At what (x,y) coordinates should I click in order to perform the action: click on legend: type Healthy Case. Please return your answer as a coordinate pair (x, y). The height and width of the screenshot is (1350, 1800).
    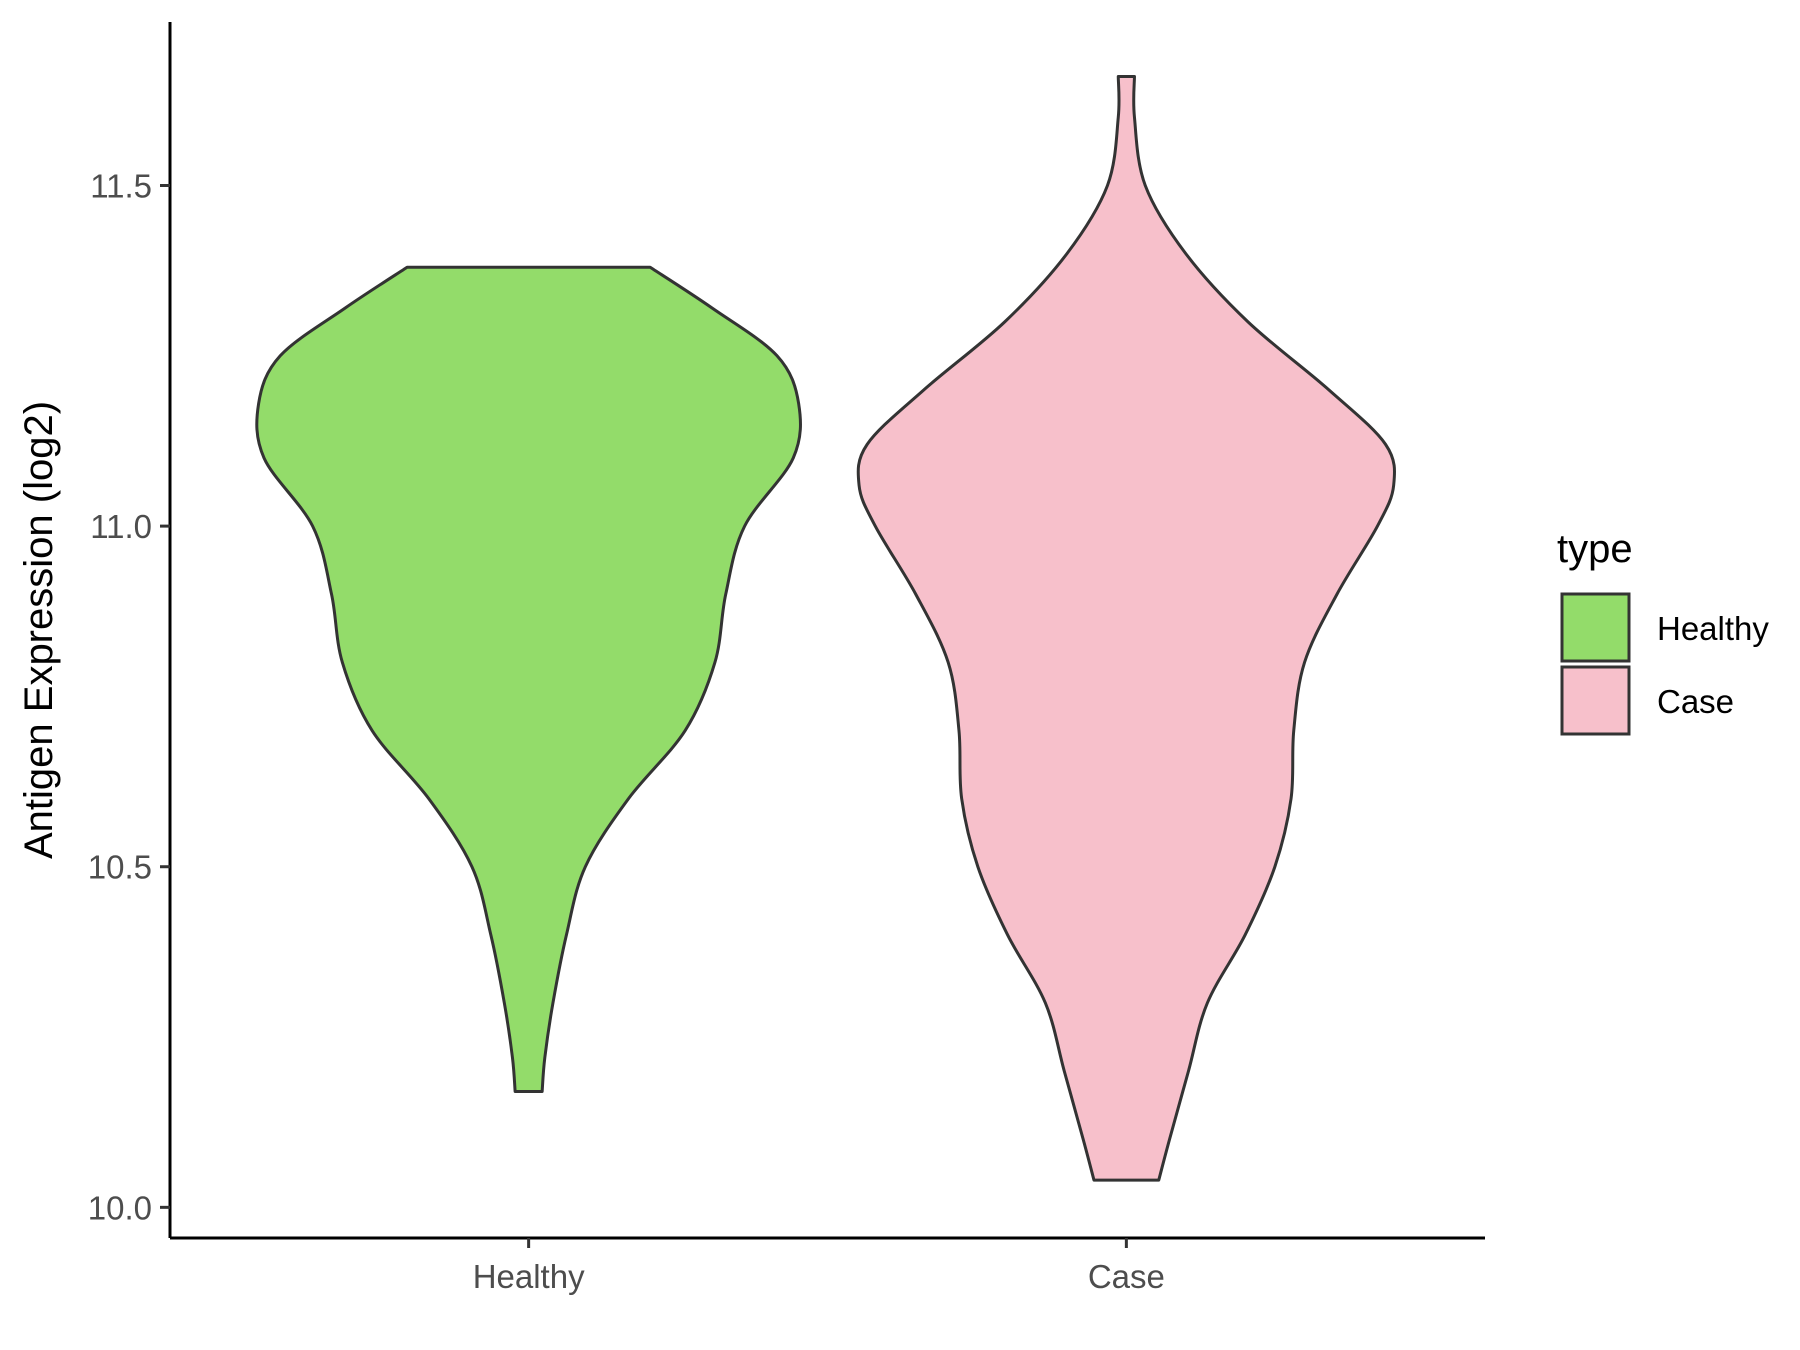
    Looking at the image, I should click on (1663, 631).